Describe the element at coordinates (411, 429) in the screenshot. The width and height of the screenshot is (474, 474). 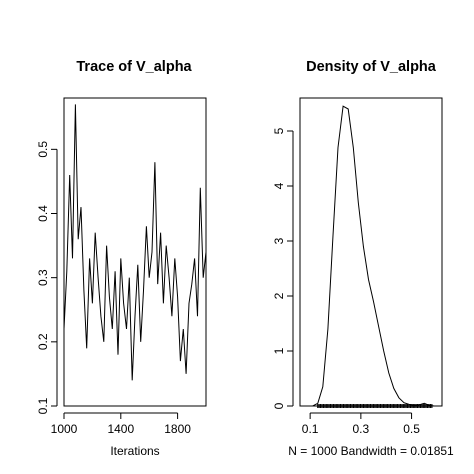
I see `density-x-tick-label: 0.5` at that location.